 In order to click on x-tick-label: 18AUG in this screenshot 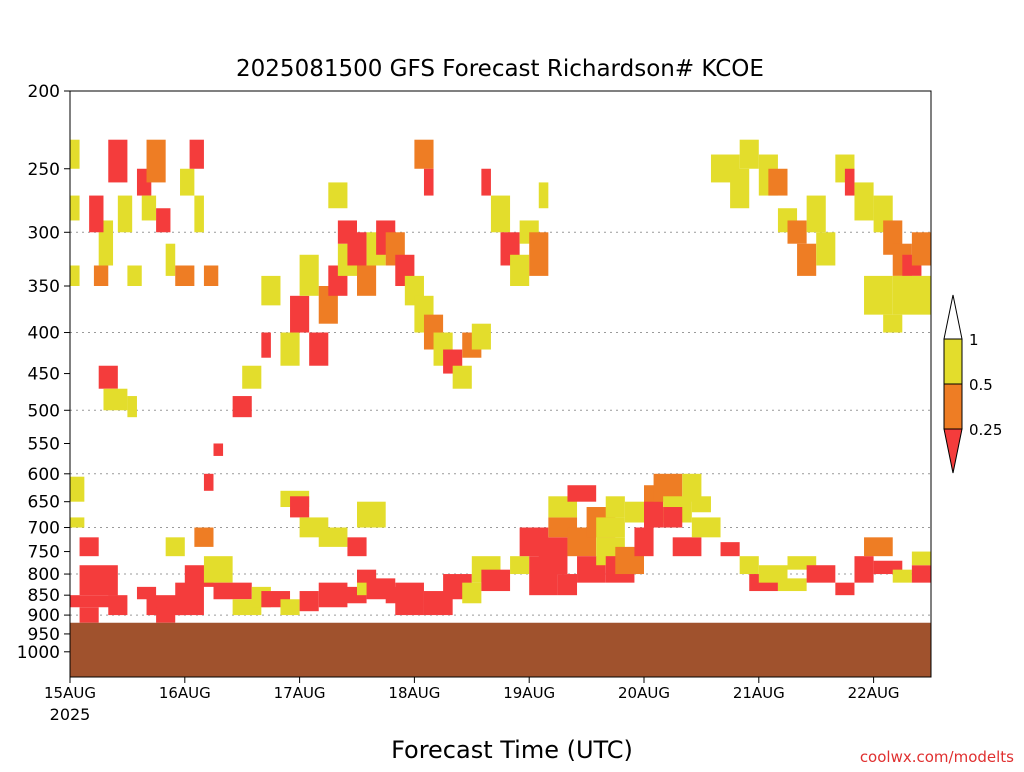, I will do `click(414, 693)`.